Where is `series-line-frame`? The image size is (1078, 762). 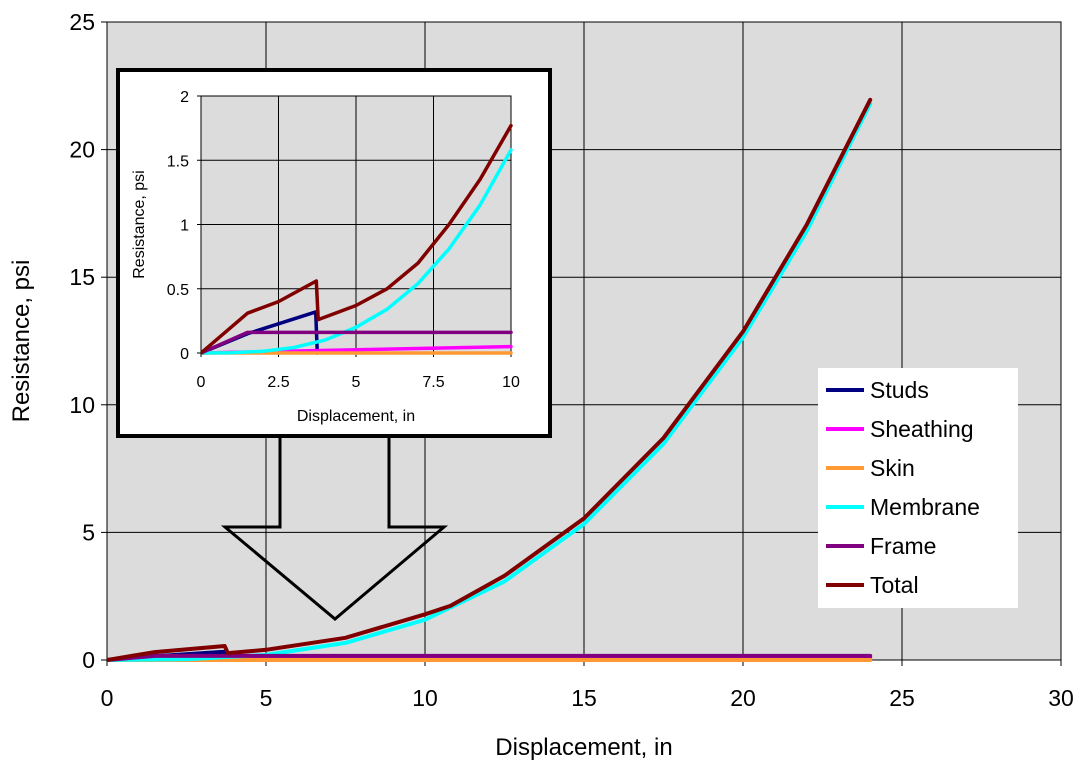
series-line-frame is located at coordinates (357, 342).